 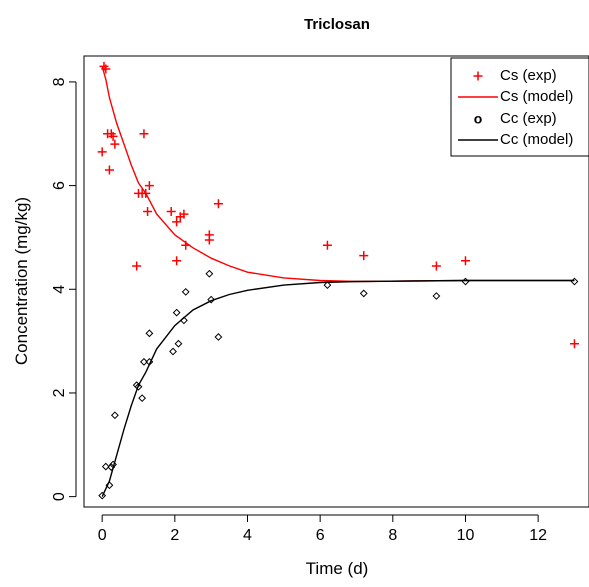 What do you see at coordinates (538, 535) in the screenshot?
I see `x-tick-label: 12` at bounding box center [538, 535].